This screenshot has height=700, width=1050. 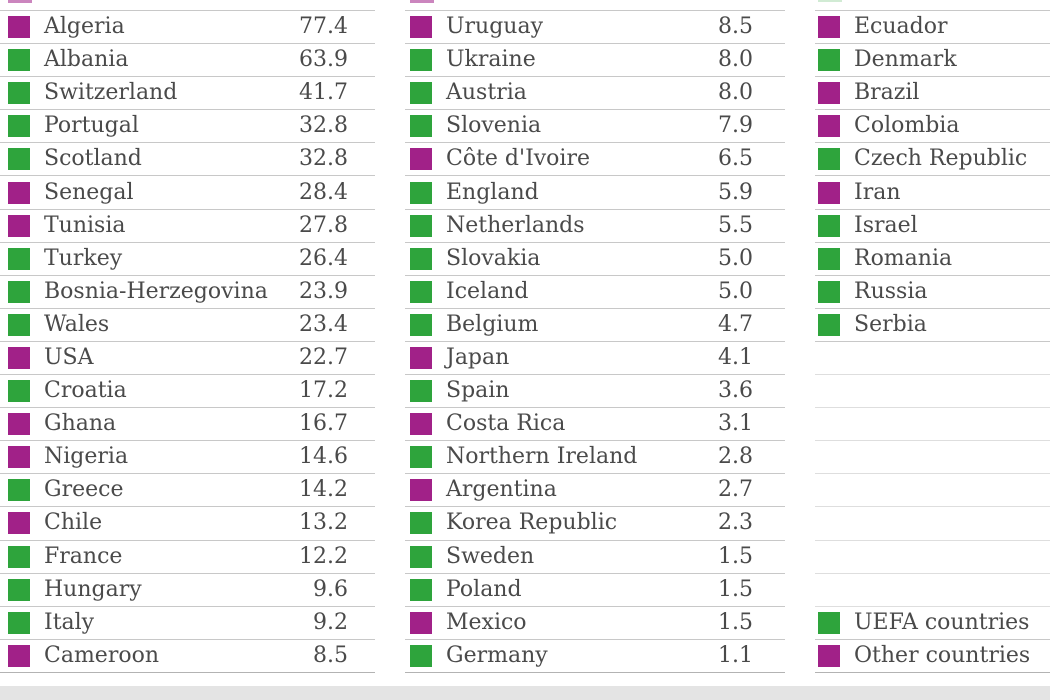 I want to click on bottom-band, so click(x=525, y=693).